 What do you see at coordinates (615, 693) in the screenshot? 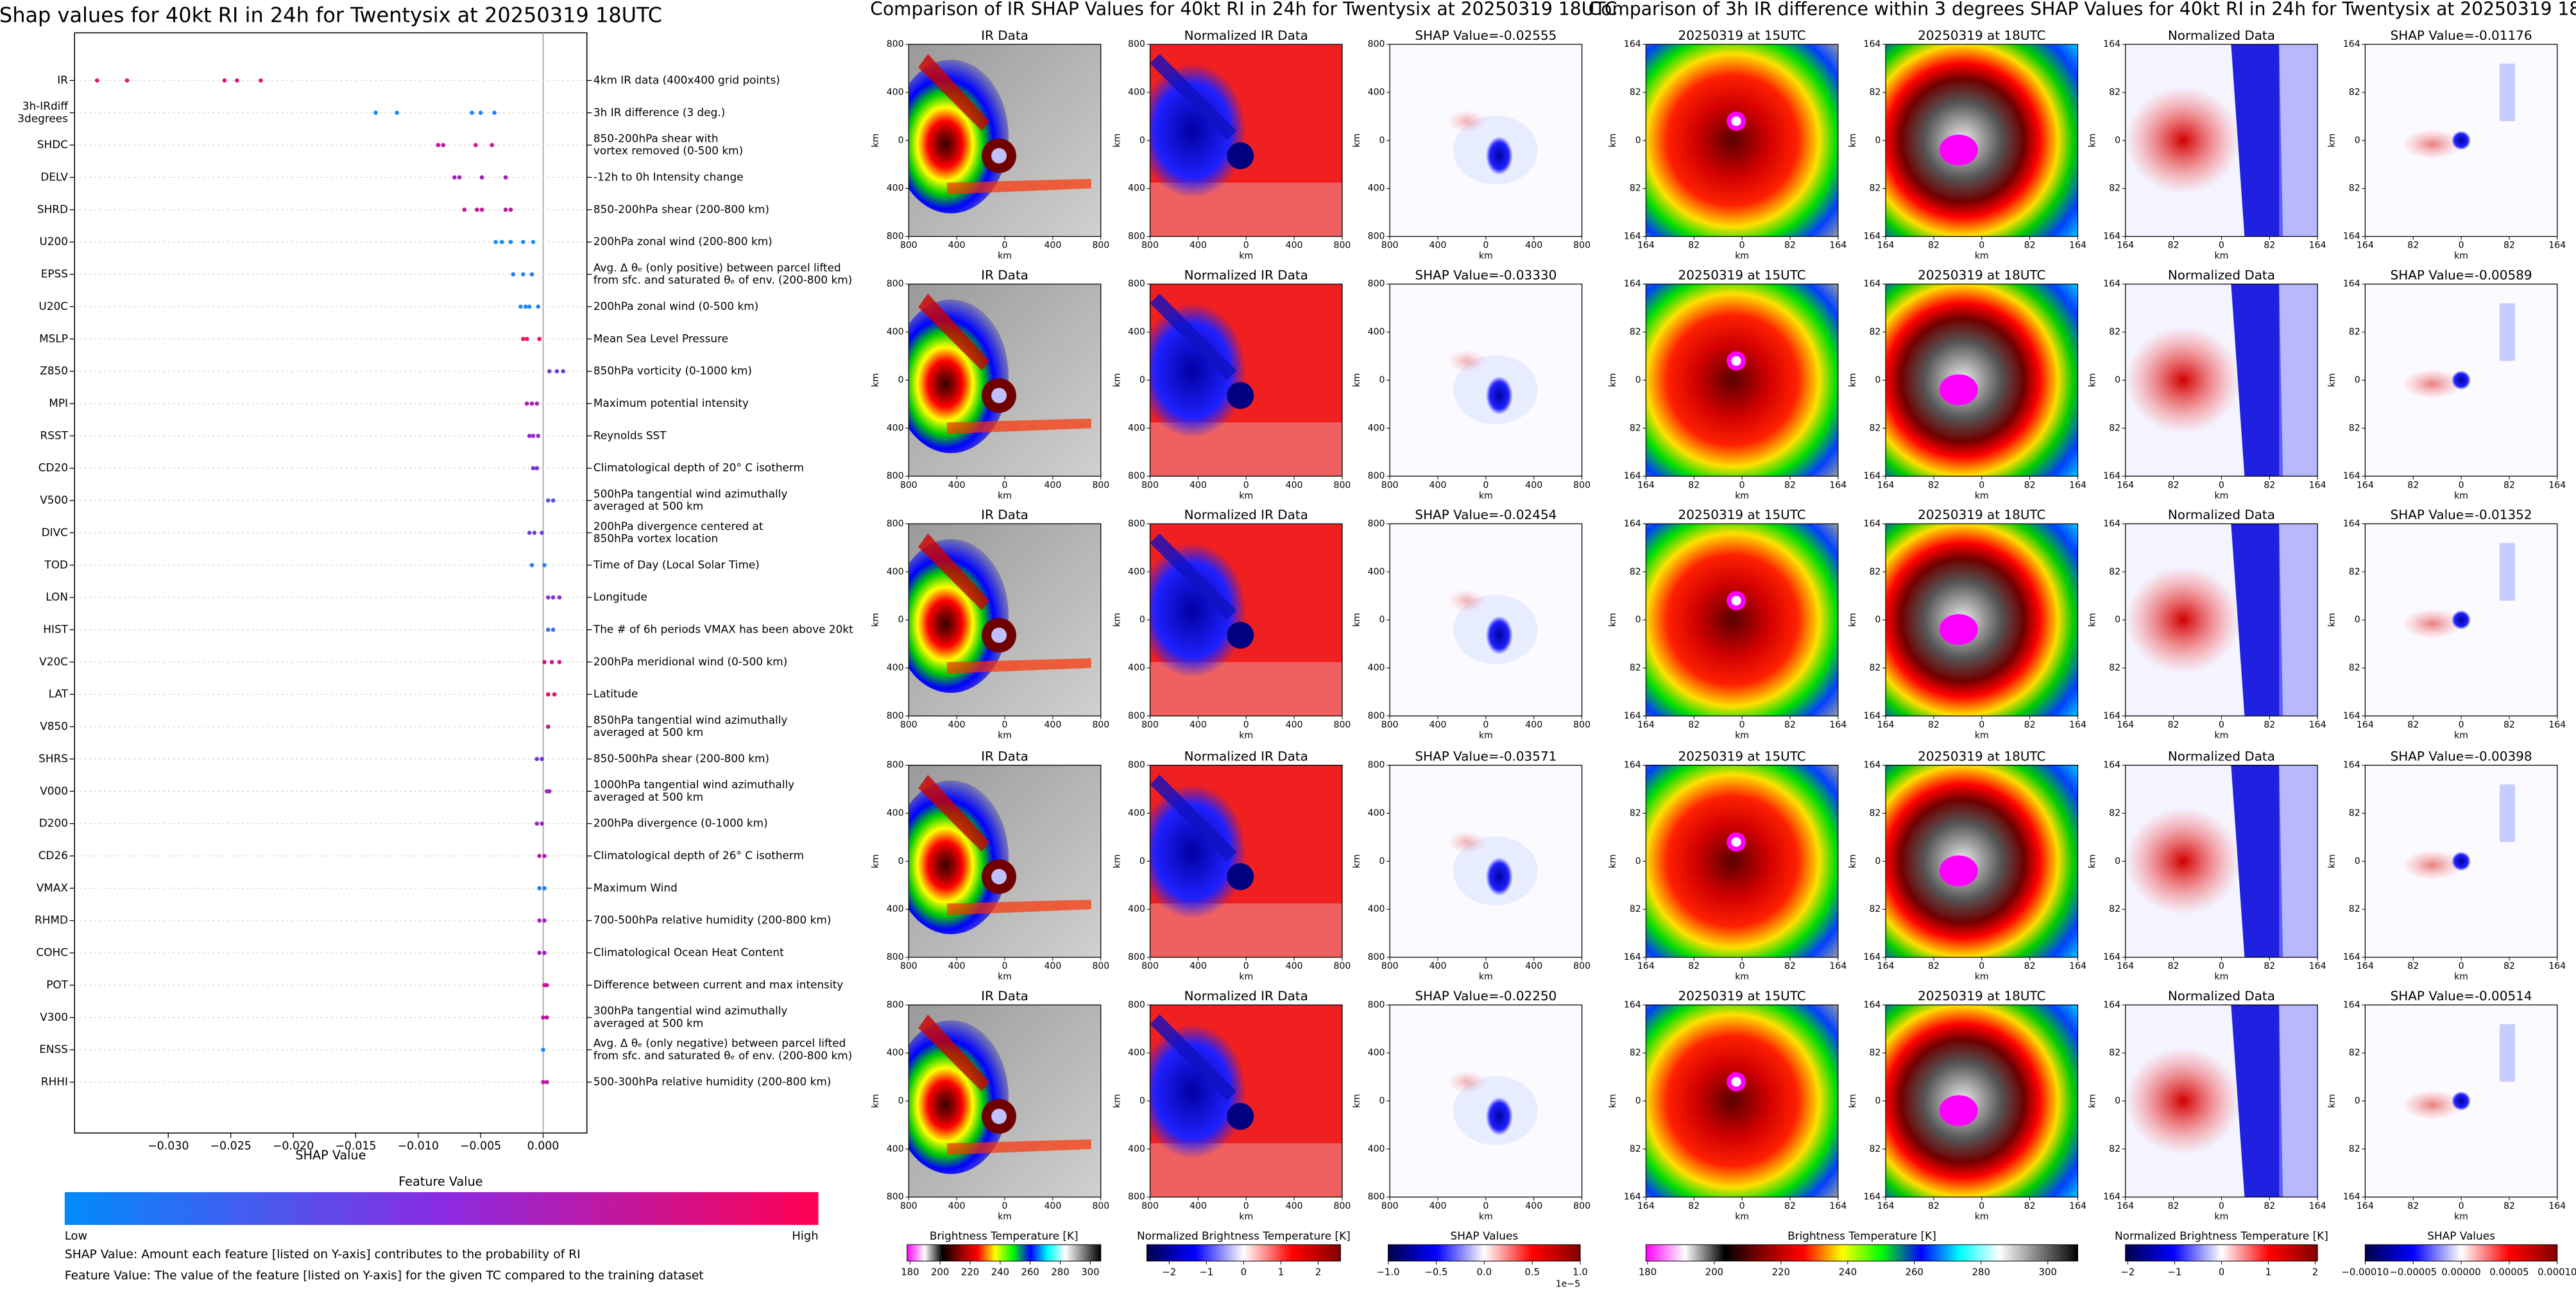
I see `feature-description: Latitude` at bounding box center [615, 693].